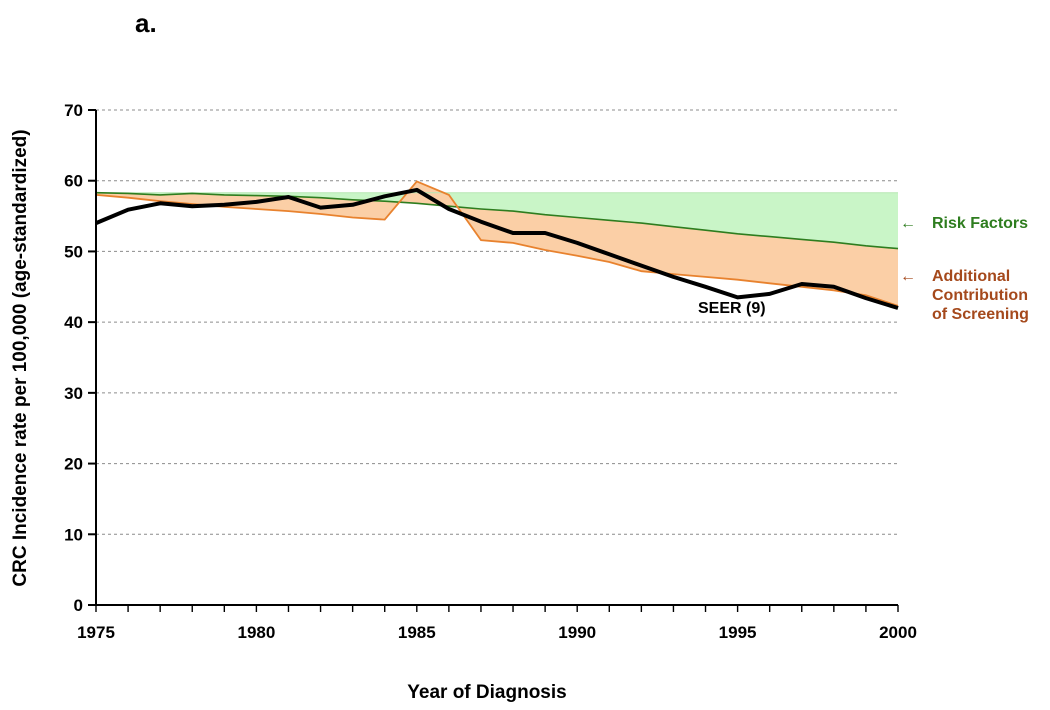 The height and width of the screenshot is (710, 1050). I want to click on y-tick-labels: 0 10 20 30 40 50 60 70, so click(73, 358).